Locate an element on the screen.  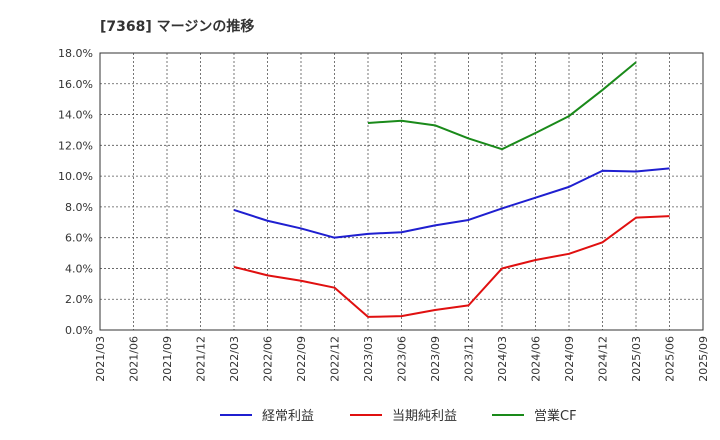
x-tick-label: 2021/12 is located at coordinates (201, 359).